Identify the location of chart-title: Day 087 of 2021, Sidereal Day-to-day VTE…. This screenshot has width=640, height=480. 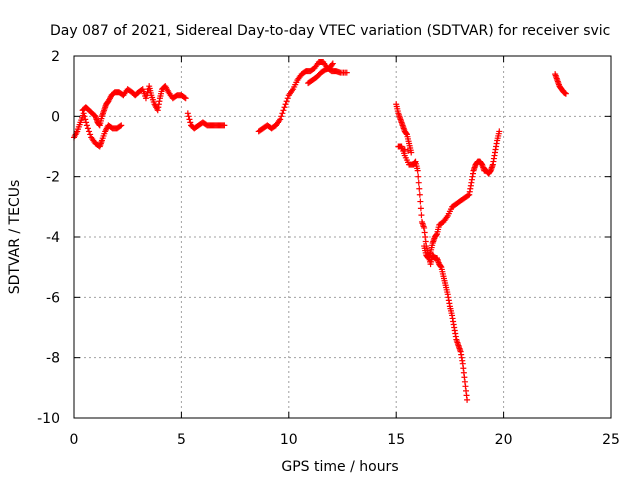
(330, 31).